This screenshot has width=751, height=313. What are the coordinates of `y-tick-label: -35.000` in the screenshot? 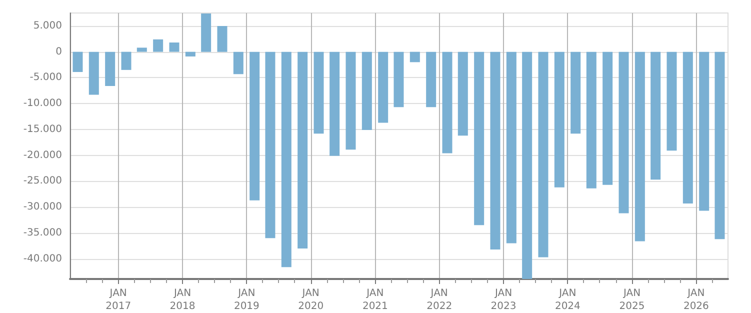 It's located at (42, 232).